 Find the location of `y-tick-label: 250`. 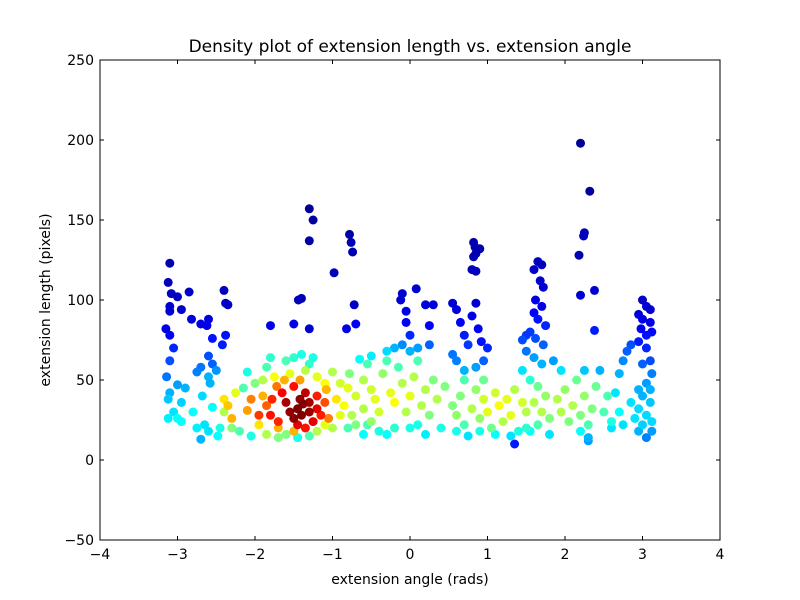

y-tick-label: 250 is located at coordinates (80, 61).